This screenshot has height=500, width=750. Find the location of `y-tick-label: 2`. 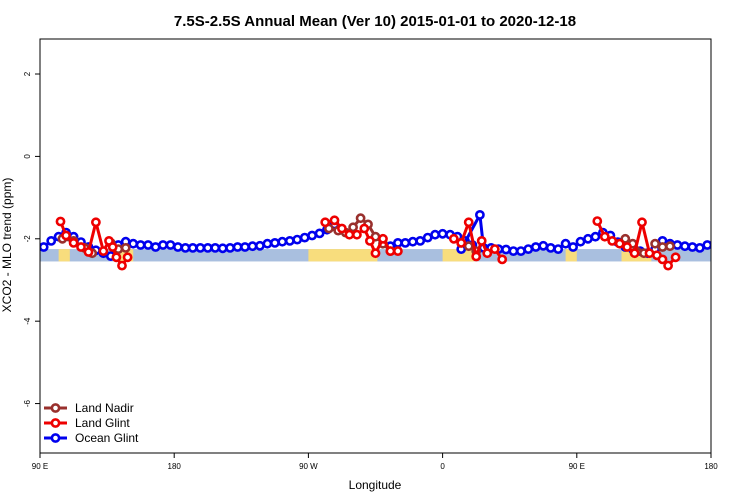

y-tick-label: 2 is located at coordinates (27, 73).